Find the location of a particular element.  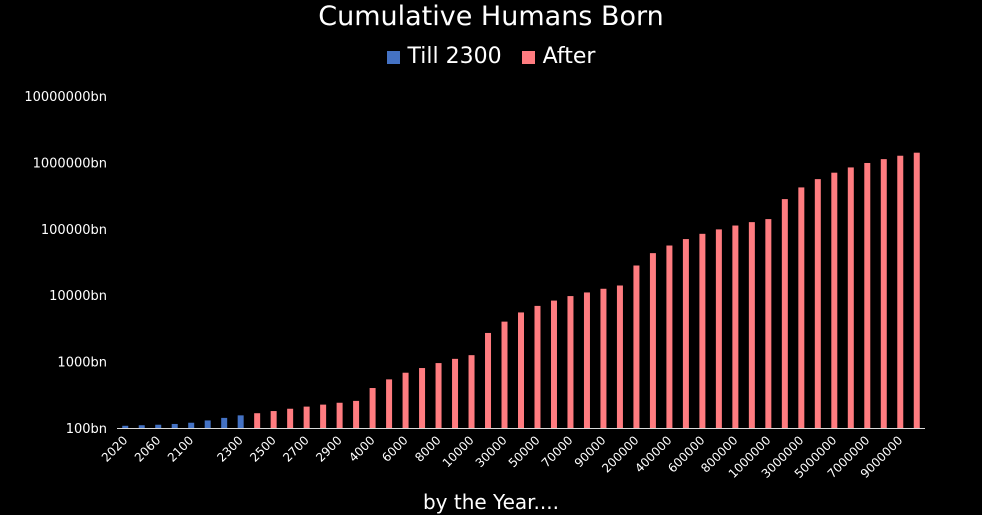

y-tick-label: 10000bn is located at coordinates (78, 296).